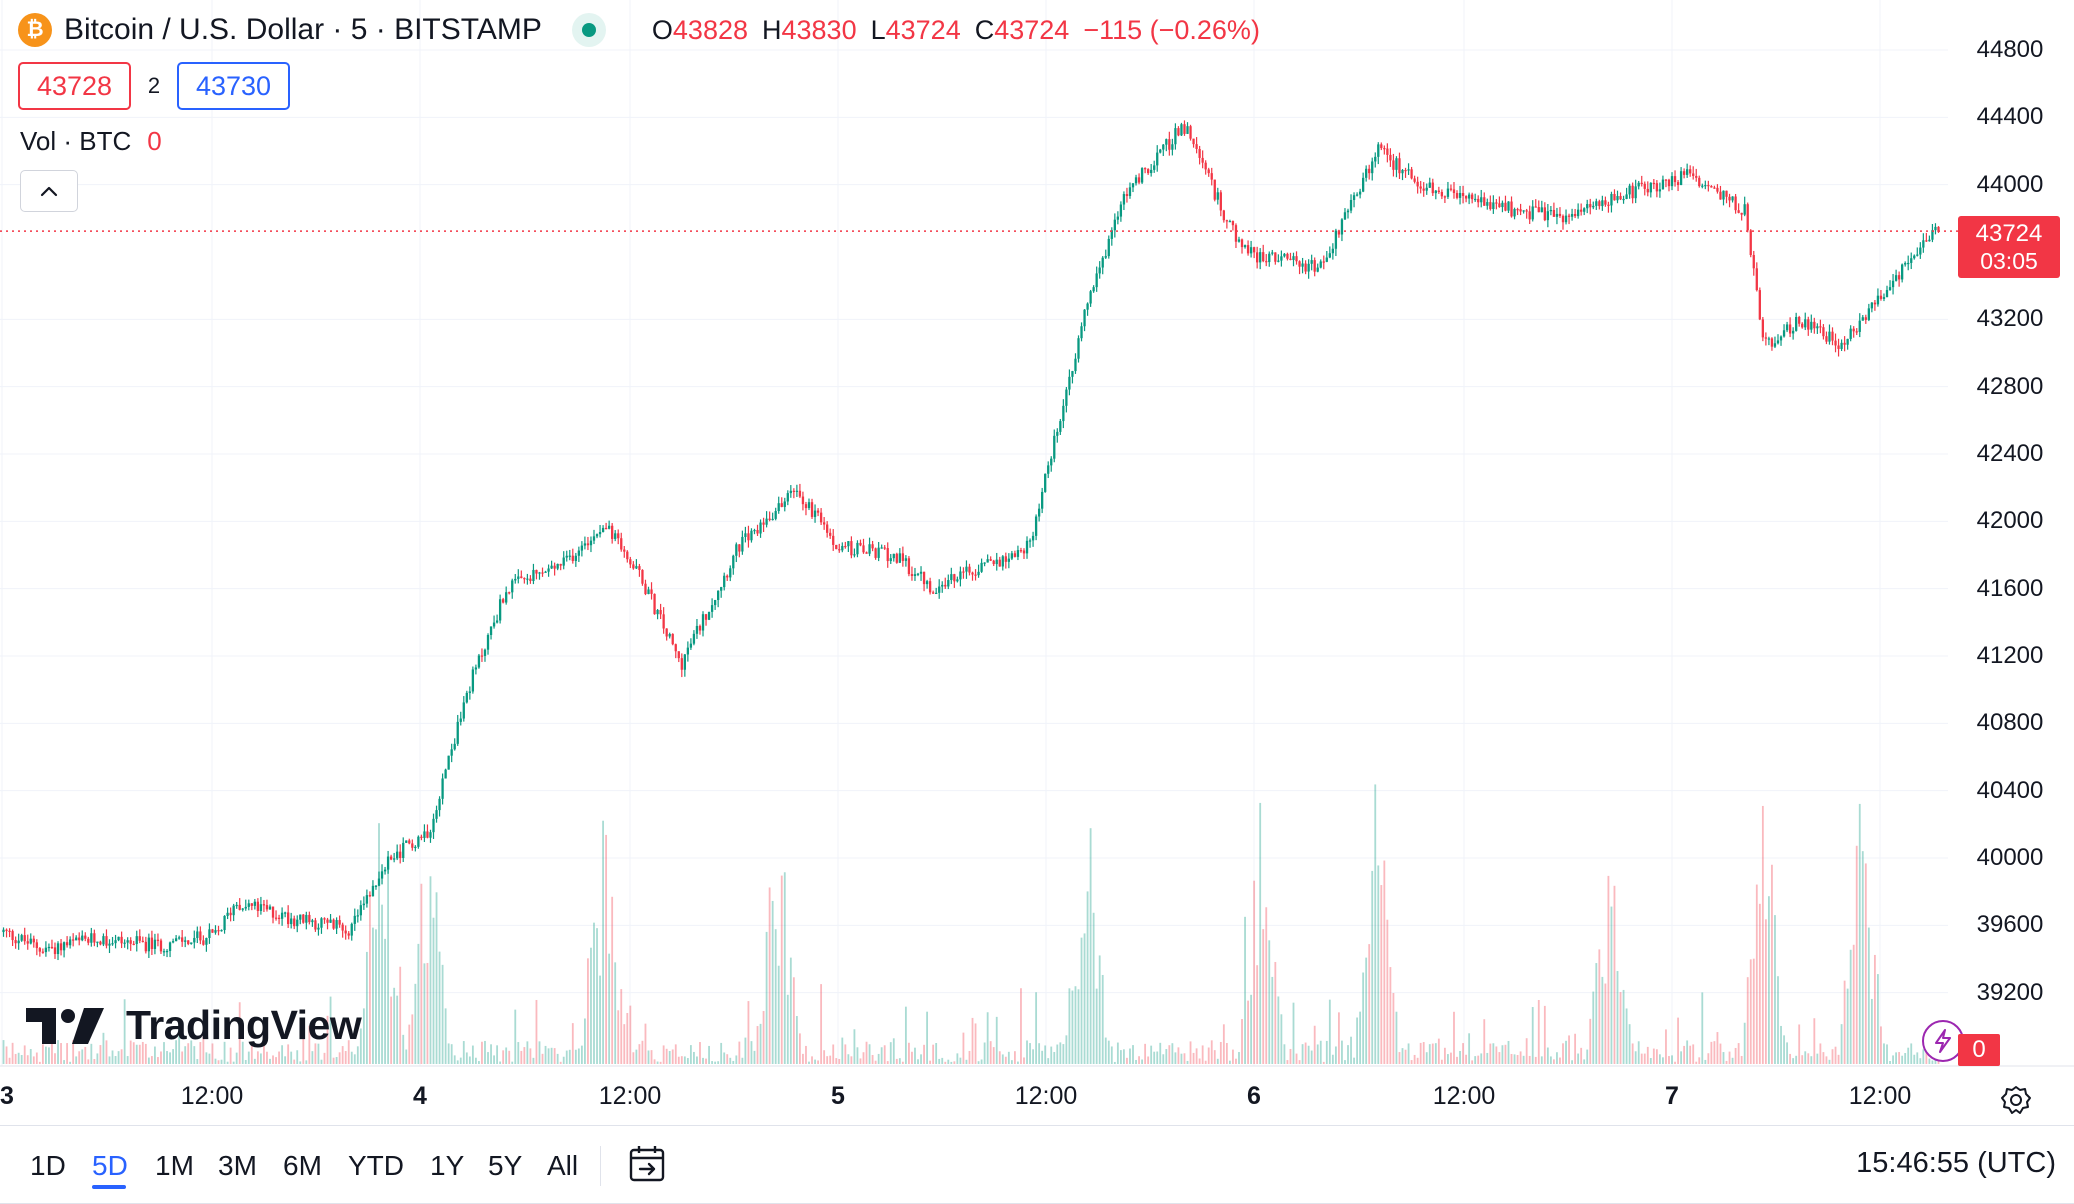 This screenshot has width=2074, height=1204. Describe the element at coordinates (302, 1165) in the screenshot. I see `range-button-6m: 6M` at that location.